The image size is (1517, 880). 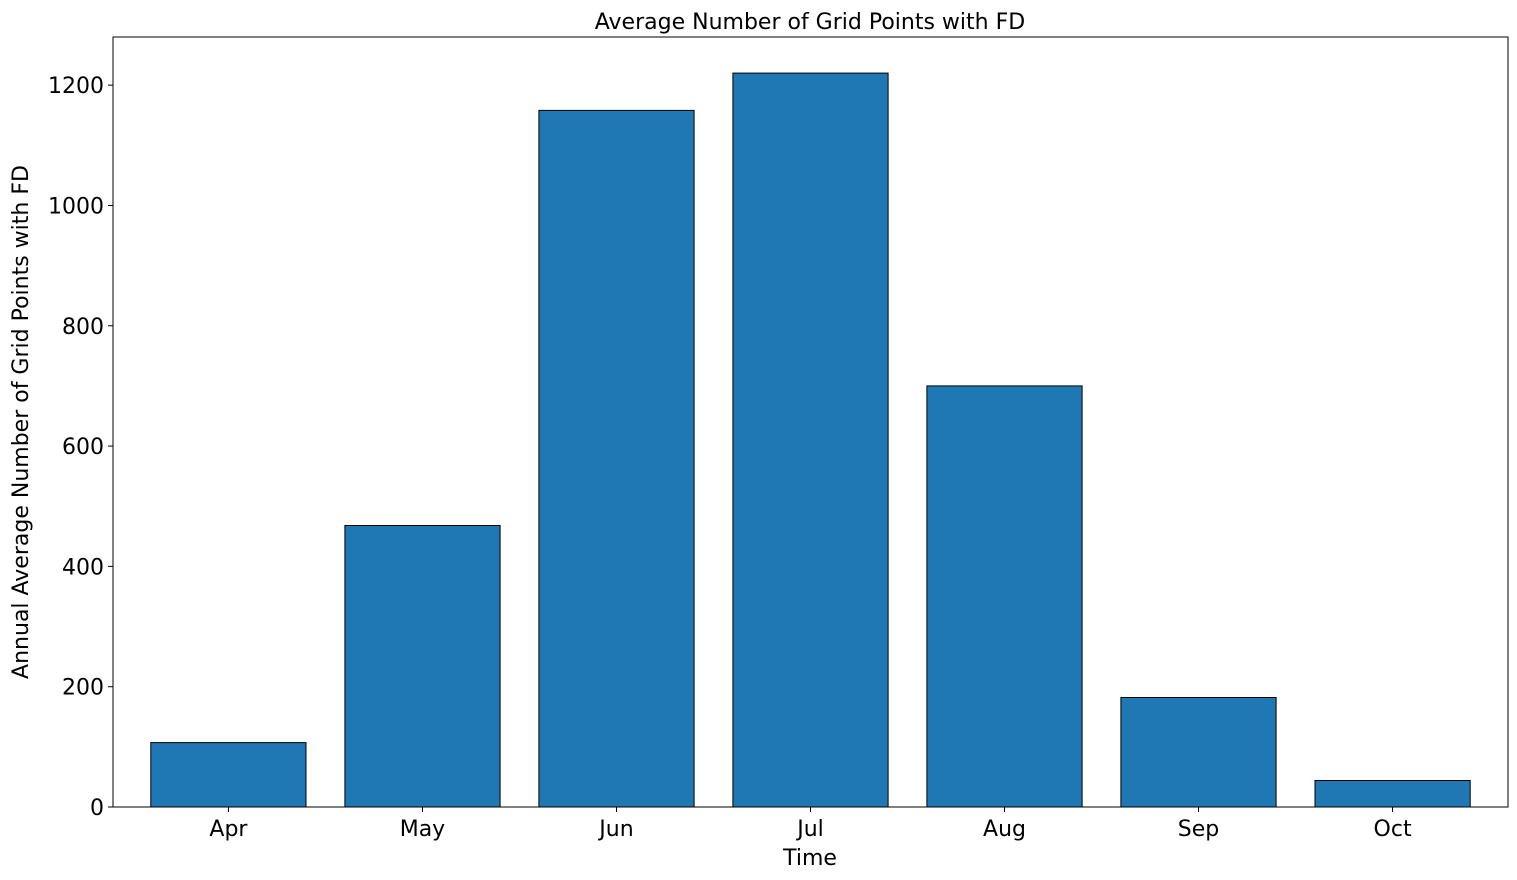 What do you see at coordinates (615, 829) in the screenshot?
I see `x-tick-label: Jun` at bounding box center [615, 829].